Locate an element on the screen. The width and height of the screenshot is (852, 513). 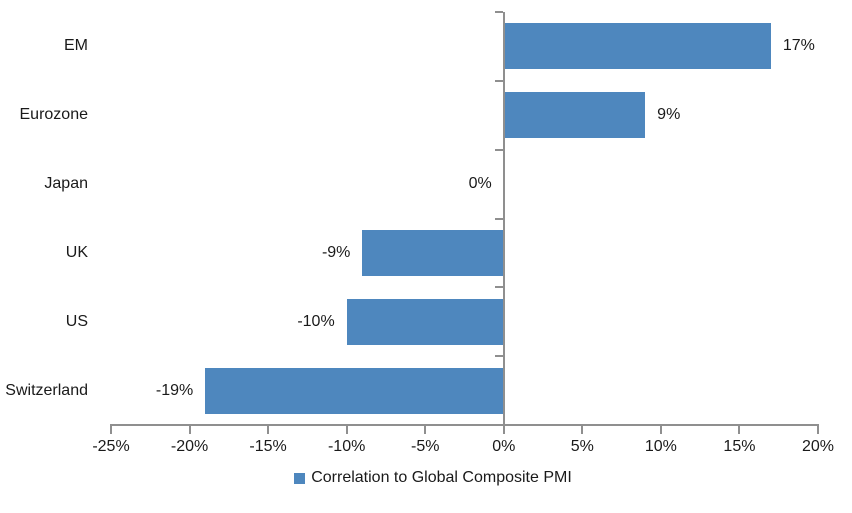
category-label: US is located at coordinates (76, 321).